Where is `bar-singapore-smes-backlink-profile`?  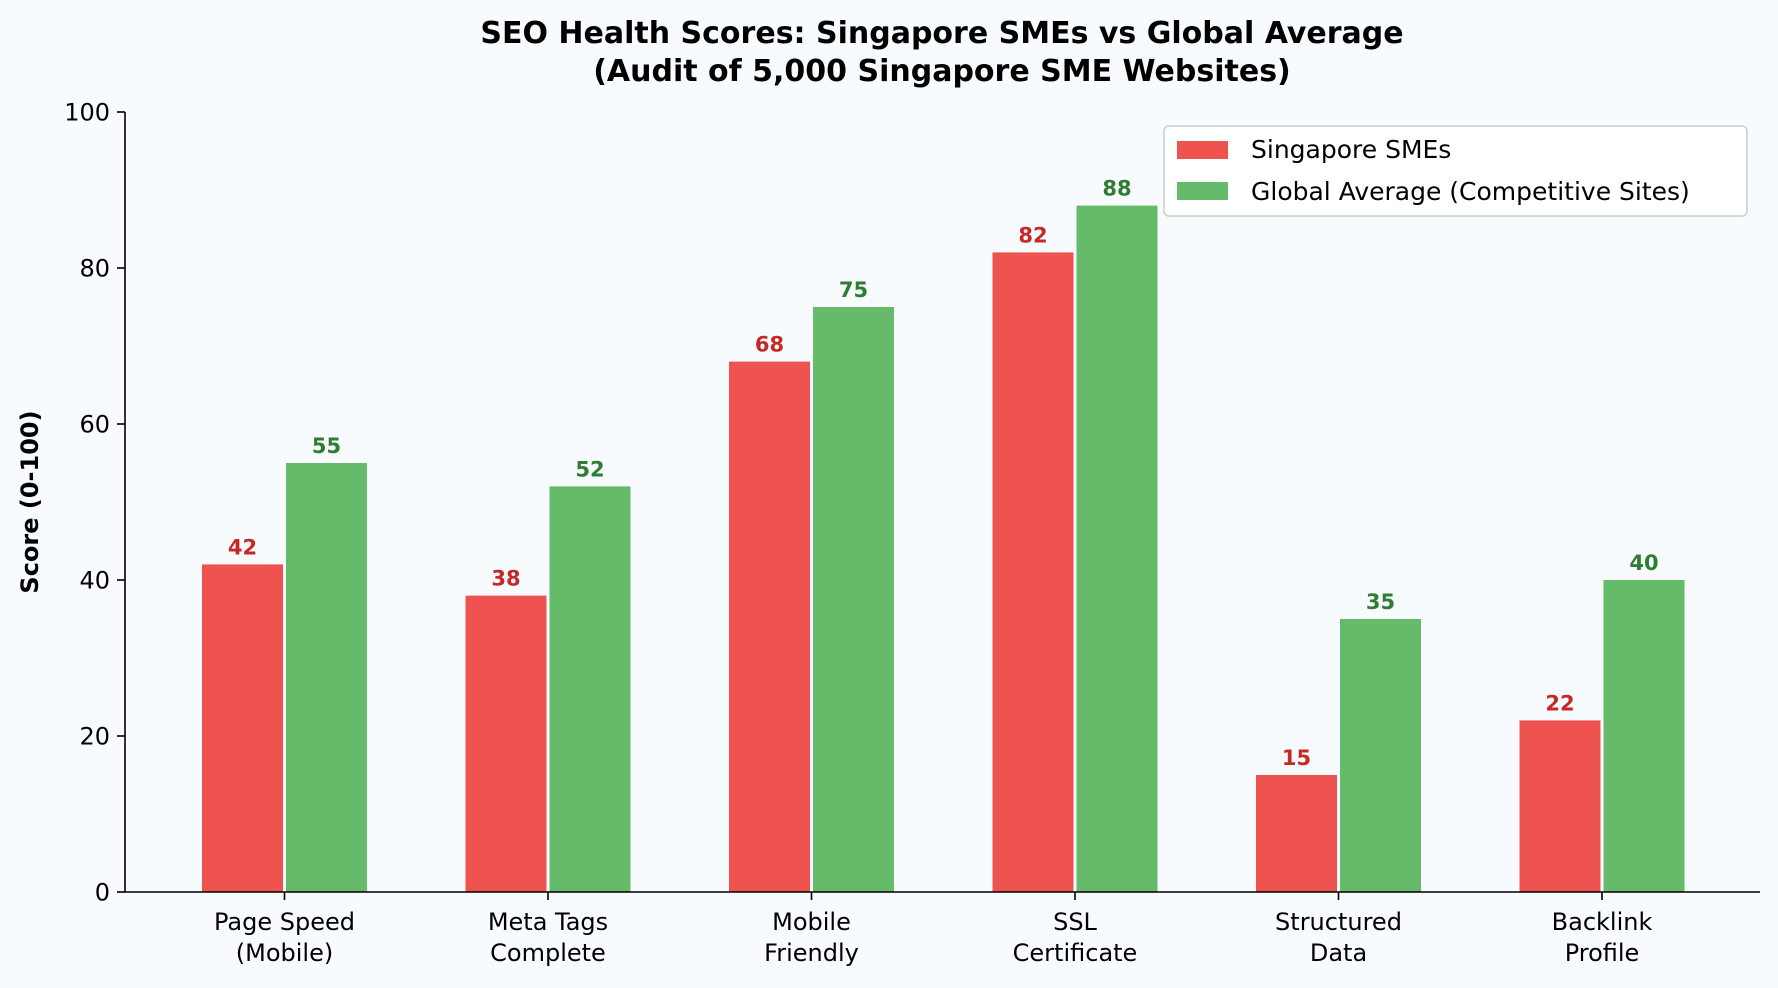
bar-singapore-smes-backlink-profile is located at coordinates (1560, 806).